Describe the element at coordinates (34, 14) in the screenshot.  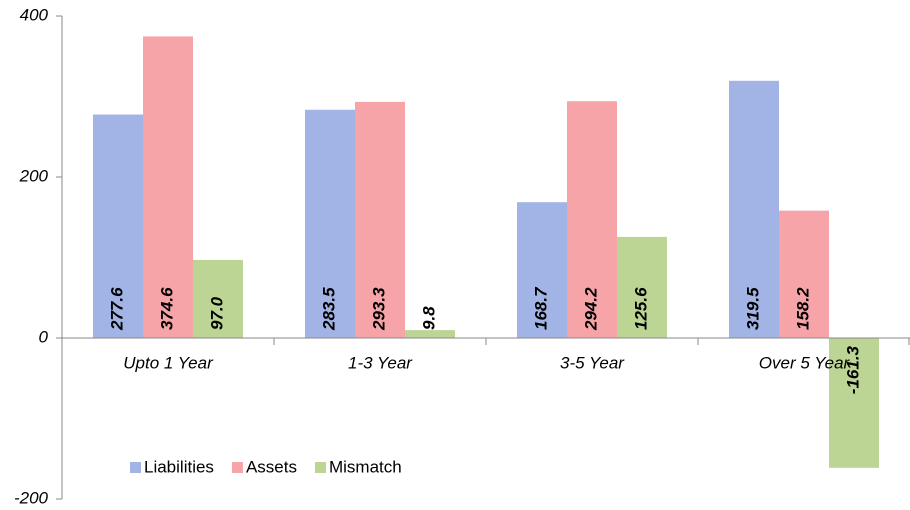
I see `y-tick-label: 400` at that location.